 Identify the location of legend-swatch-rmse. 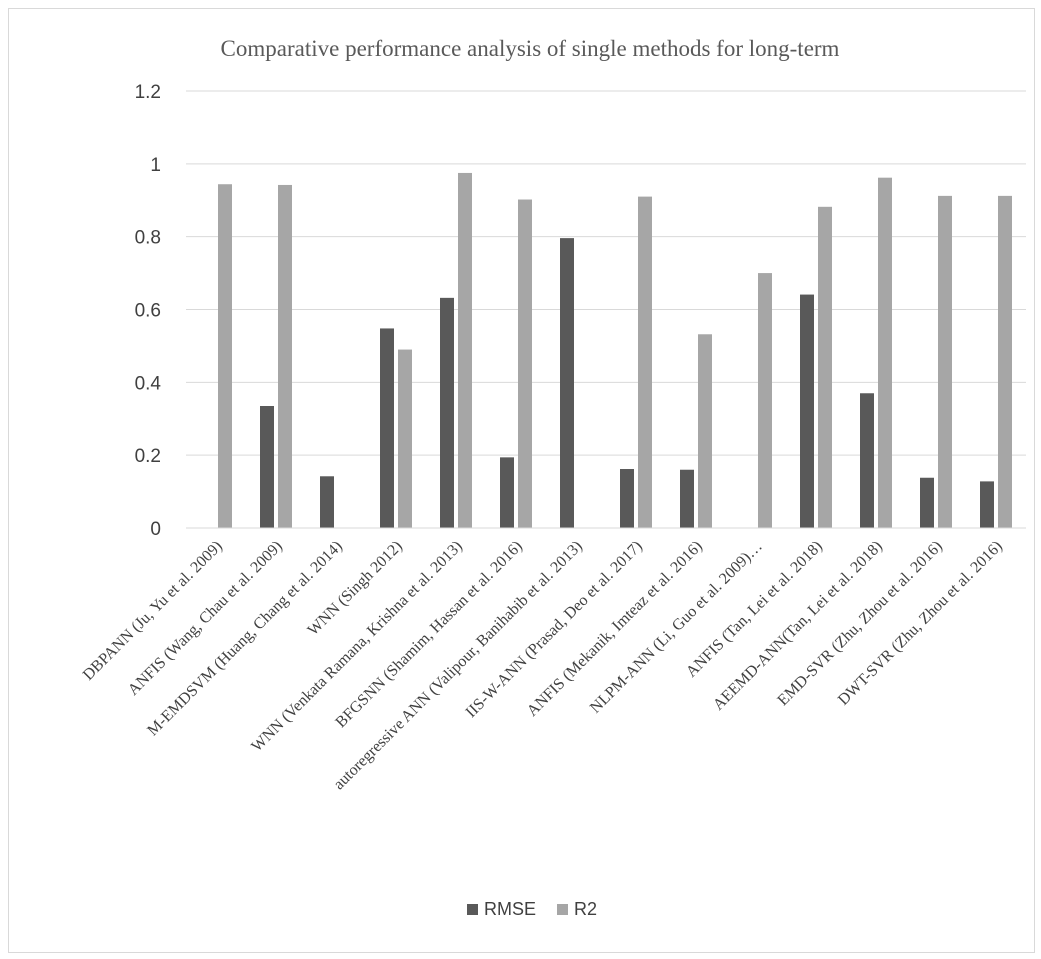
(472, 909).